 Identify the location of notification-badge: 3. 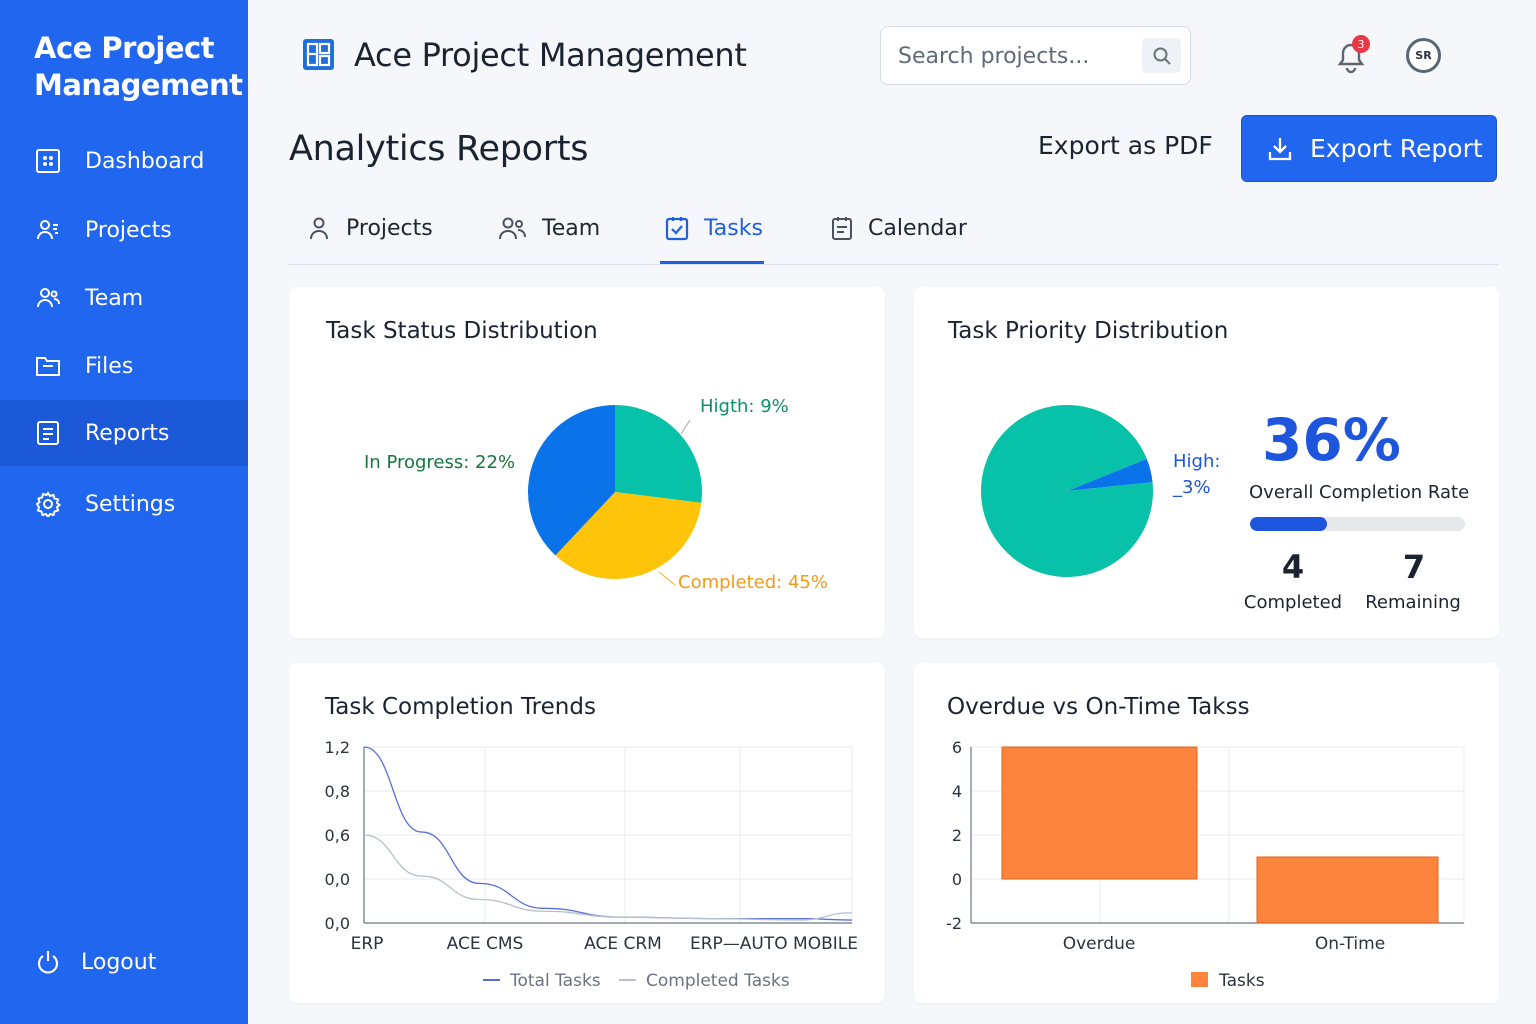
(1361, 44).